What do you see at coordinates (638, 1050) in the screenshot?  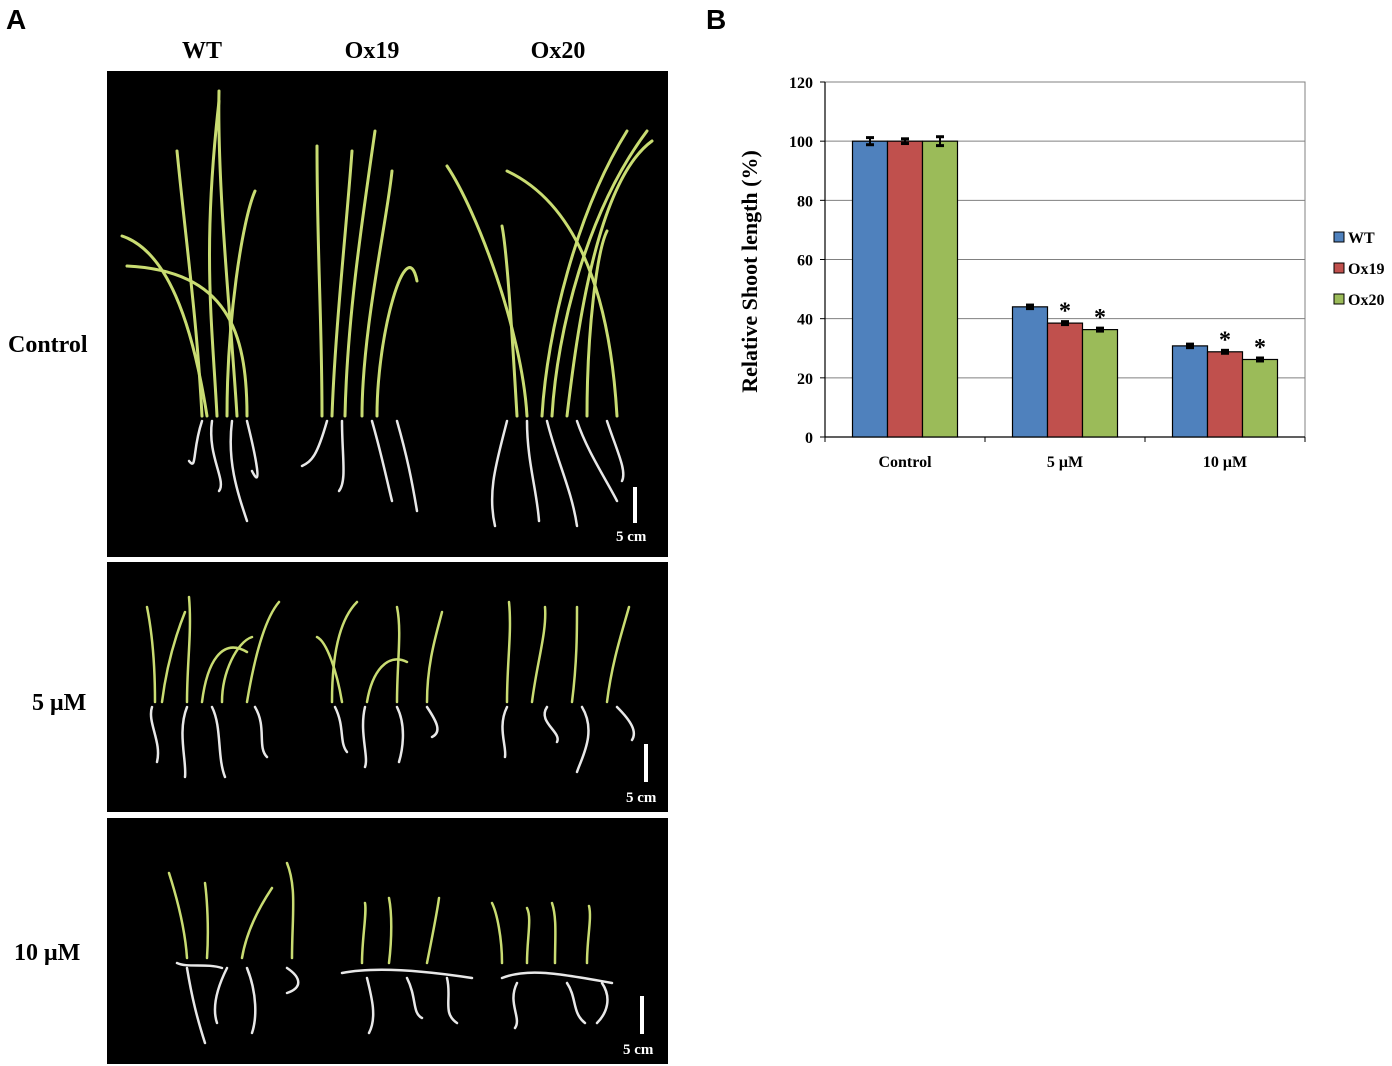 I see `scale-label-10um: 5 cm` at bounding box center [638, 1050].